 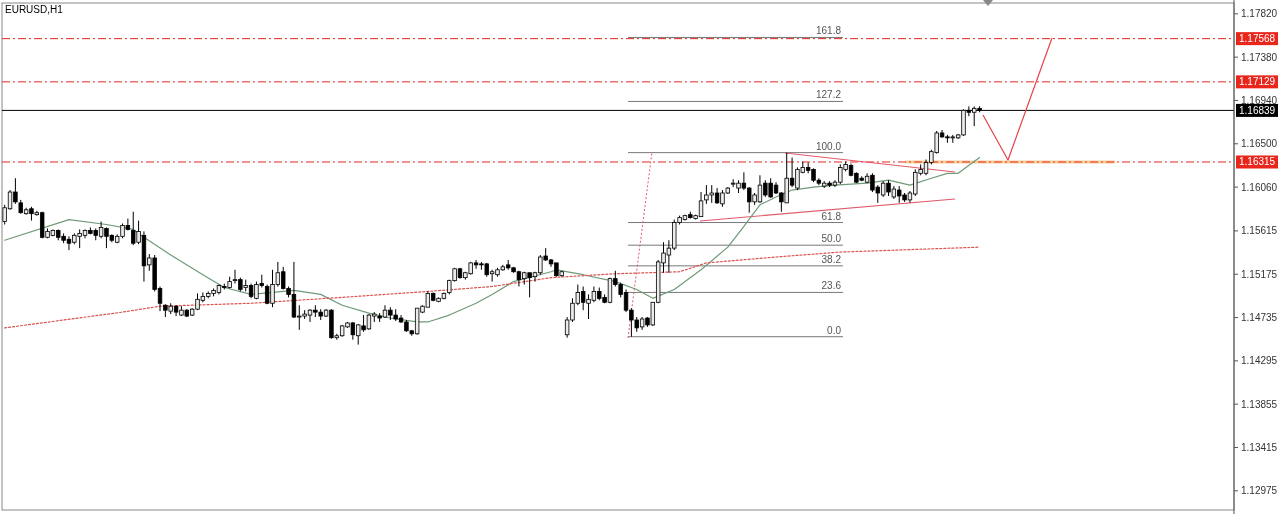 I want to click on y-tick-label: 1.15615, so click(x=1259, y=231).